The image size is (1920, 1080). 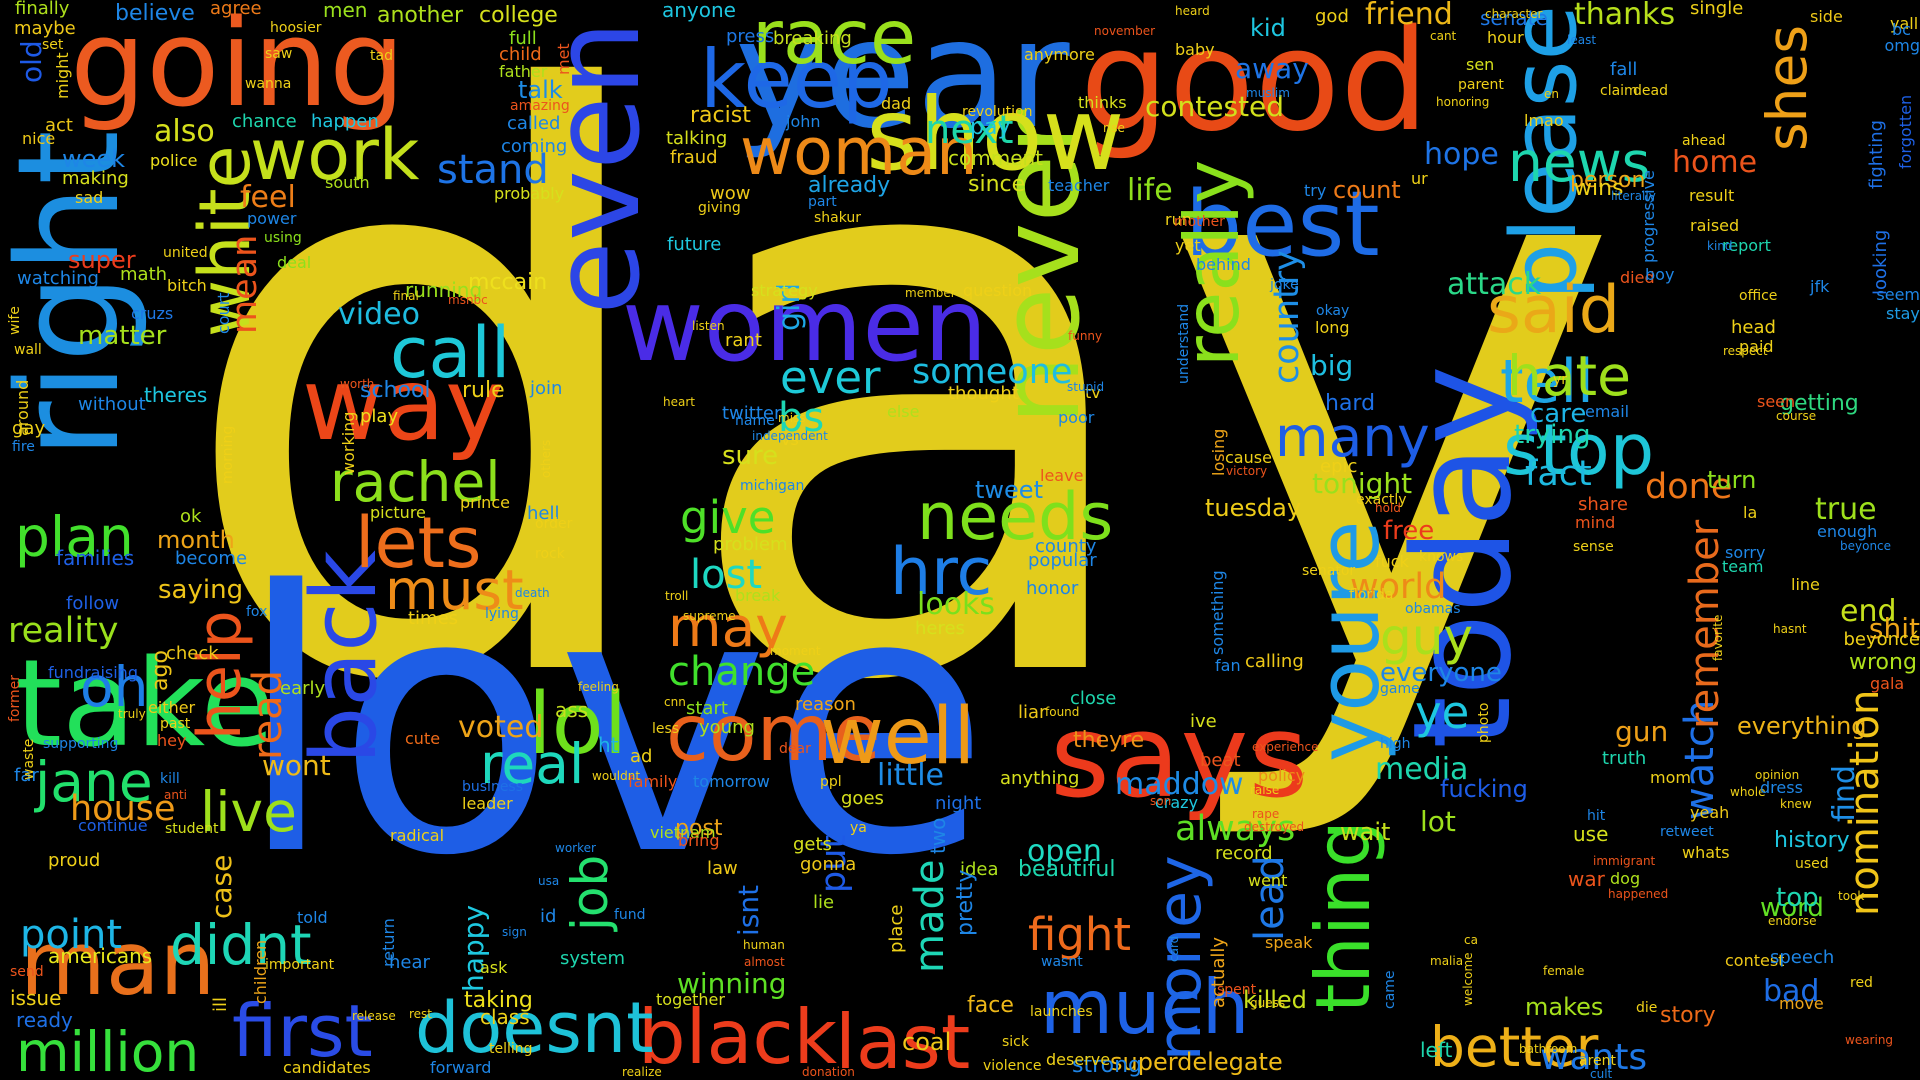 I want to click on cloud-word: since, so click(x=997, y=184).